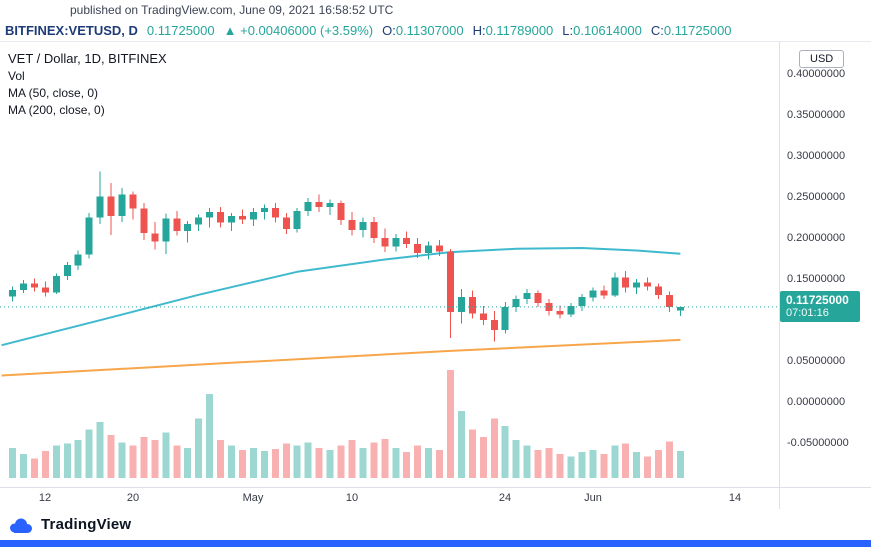  What do you see at coordinates (816, 279) in the screenshot?
I see `price-scale-label: 0.15000000` at bounding box center [816, 279].